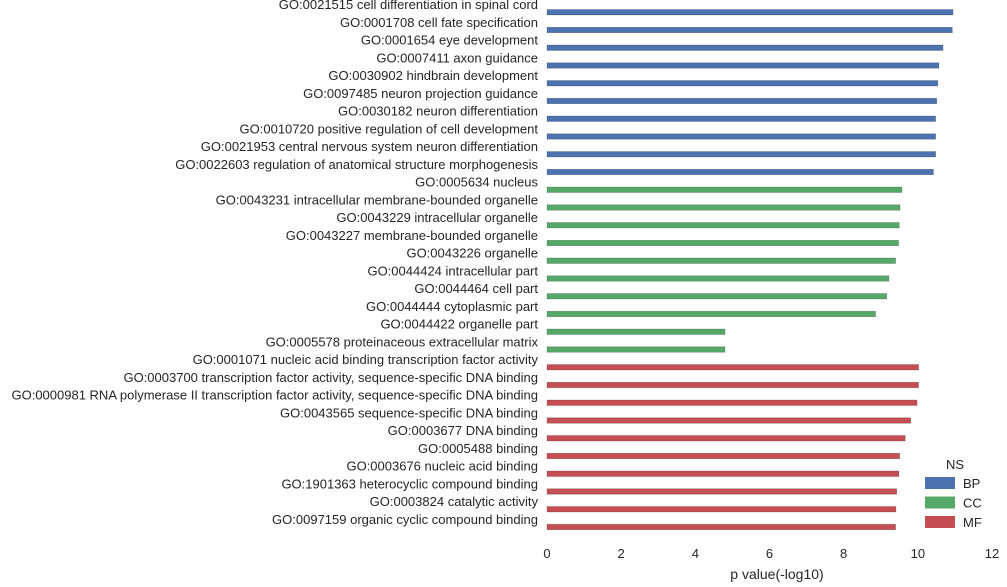 This screenshot has width=1007, height=587. What do you see at coordinates (409, 483) in the screenshot?
I see `category-label: GO:1901363 heterocyclic compound binding` at bounding box center [409, 483].